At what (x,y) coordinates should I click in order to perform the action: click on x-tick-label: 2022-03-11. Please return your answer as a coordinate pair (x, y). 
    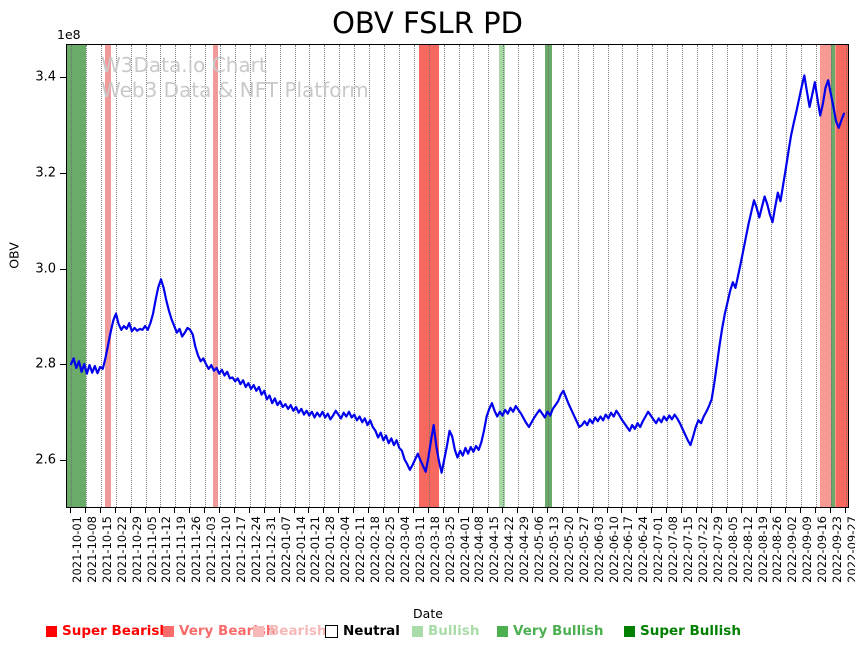
    Looking at the image, I should click on (419, 549).